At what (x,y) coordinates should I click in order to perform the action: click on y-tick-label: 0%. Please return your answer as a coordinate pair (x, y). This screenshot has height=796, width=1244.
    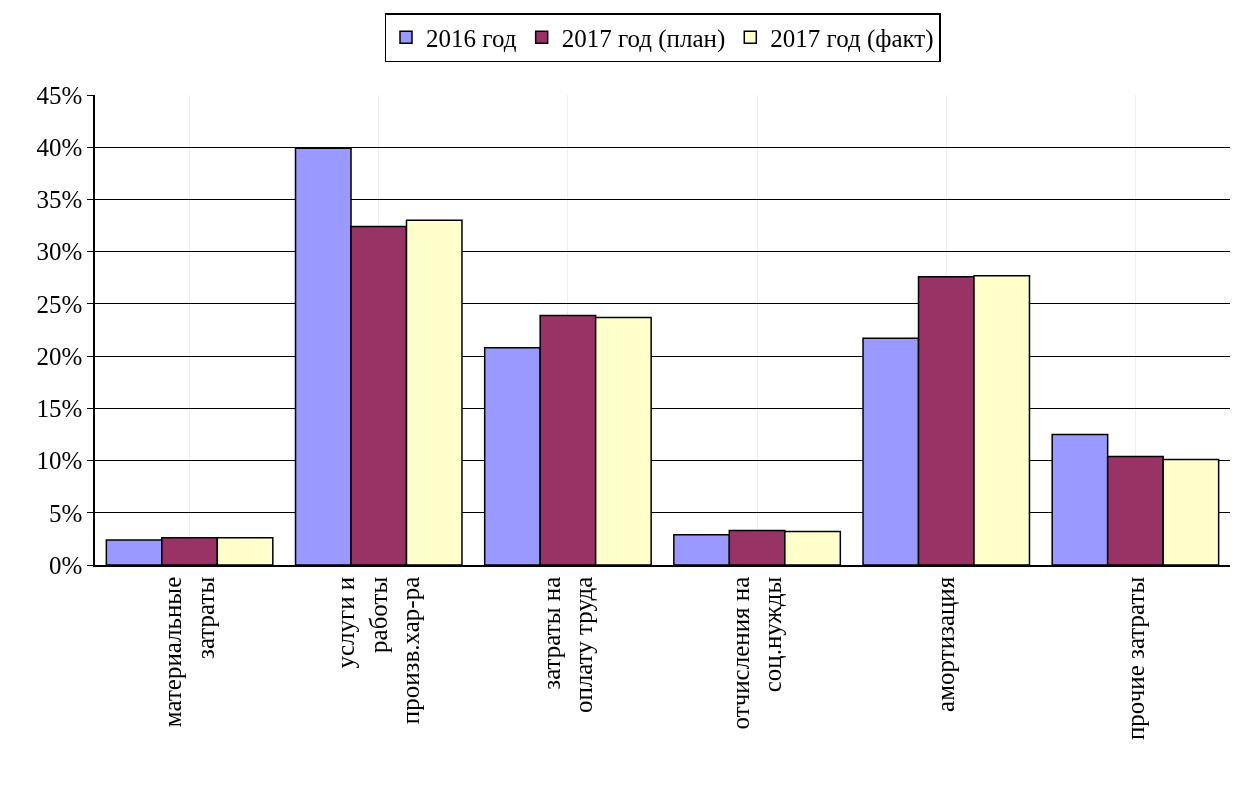
    Looking at the image, I should click on (65, 565).